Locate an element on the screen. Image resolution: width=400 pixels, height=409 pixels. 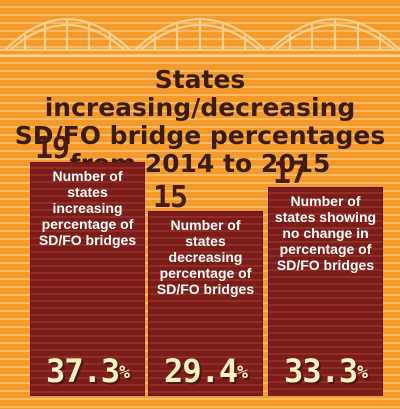
bar-percent-label: 33.3% is located at coordinates (325, 371).